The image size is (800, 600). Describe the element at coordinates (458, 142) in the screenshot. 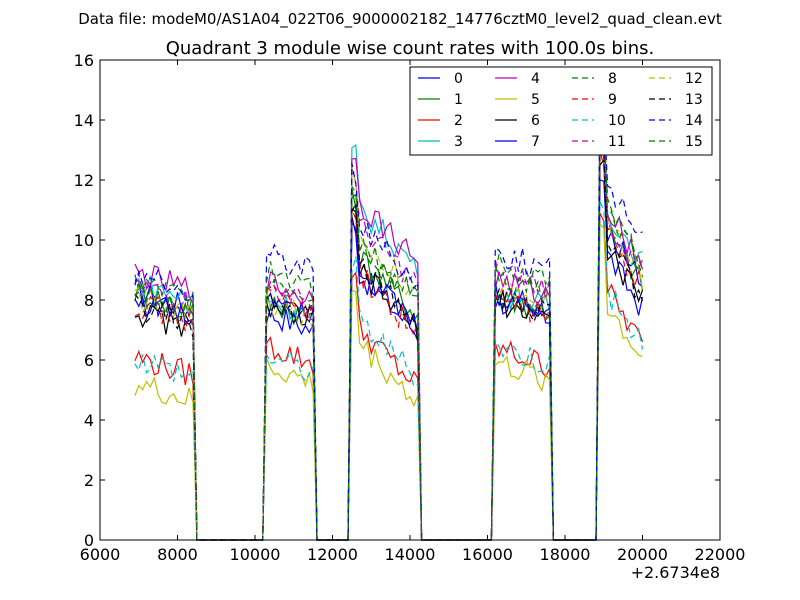

I see `legend-label-3: 3` at that location.